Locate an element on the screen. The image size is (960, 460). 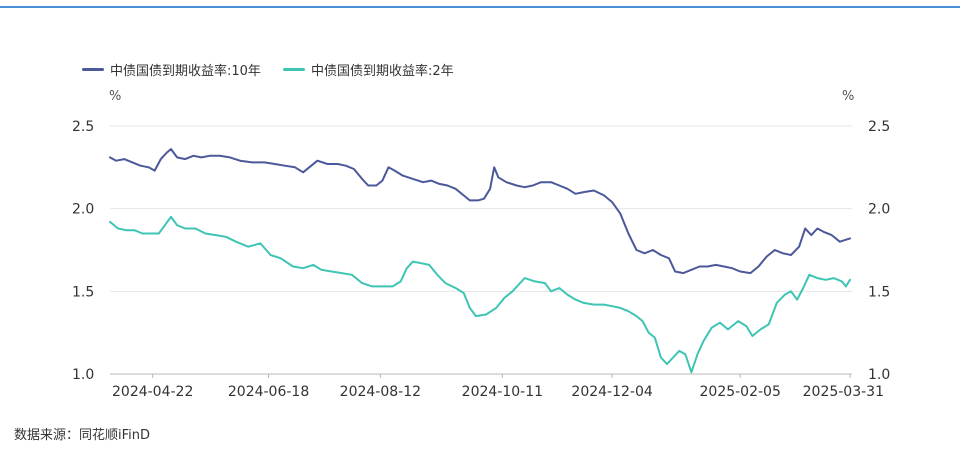
legend-item-10y: 中债国债到期收益率:10年 is located at coordinates (171, 69).